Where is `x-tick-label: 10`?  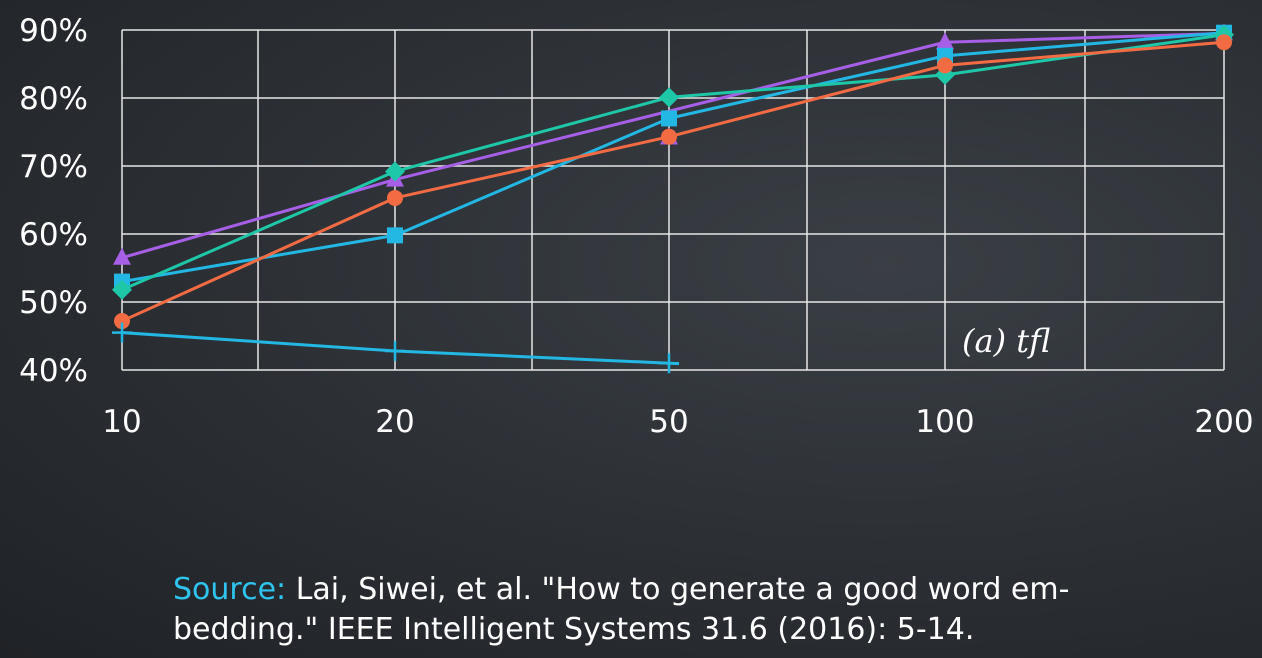 x-tick-label: 10 is located at coordinates (121, 422).